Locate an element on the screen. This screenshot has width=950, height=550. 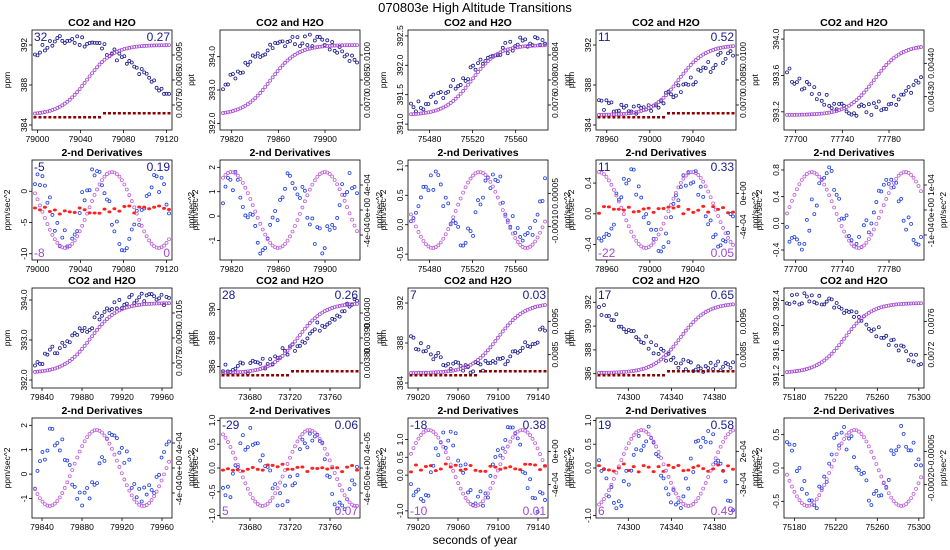
corner-value: -10 is located at coordinates (419, 511).